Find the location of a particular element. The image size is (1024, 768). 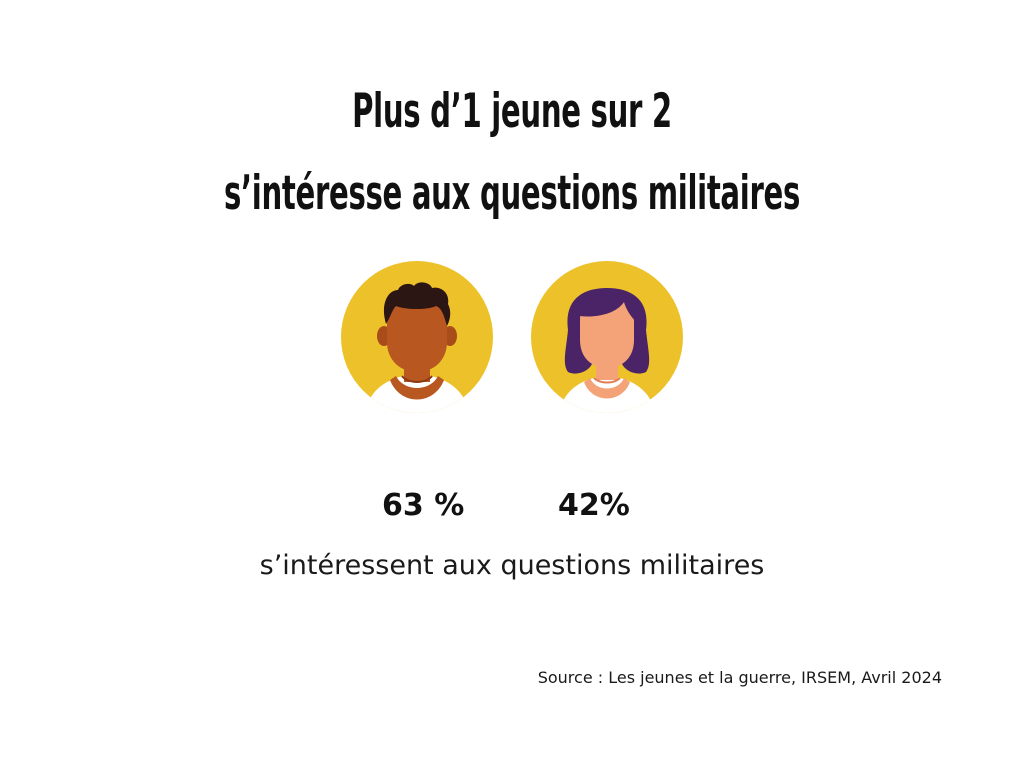

page-title-line-2: s’intéresse aux questions militaires is located at coordinates (512, 193).